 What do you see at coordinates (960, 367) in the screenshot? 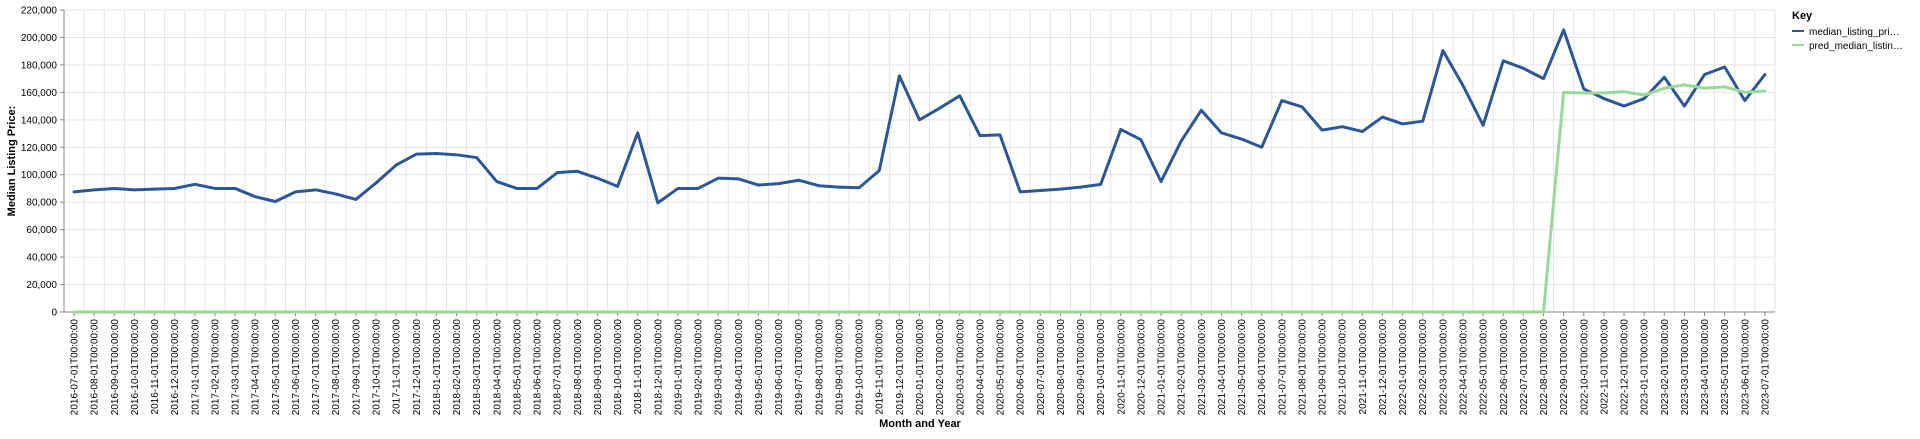
I see `x-tick-label: 2020-03-01T00:00:00` at bounding box center [960, 367].